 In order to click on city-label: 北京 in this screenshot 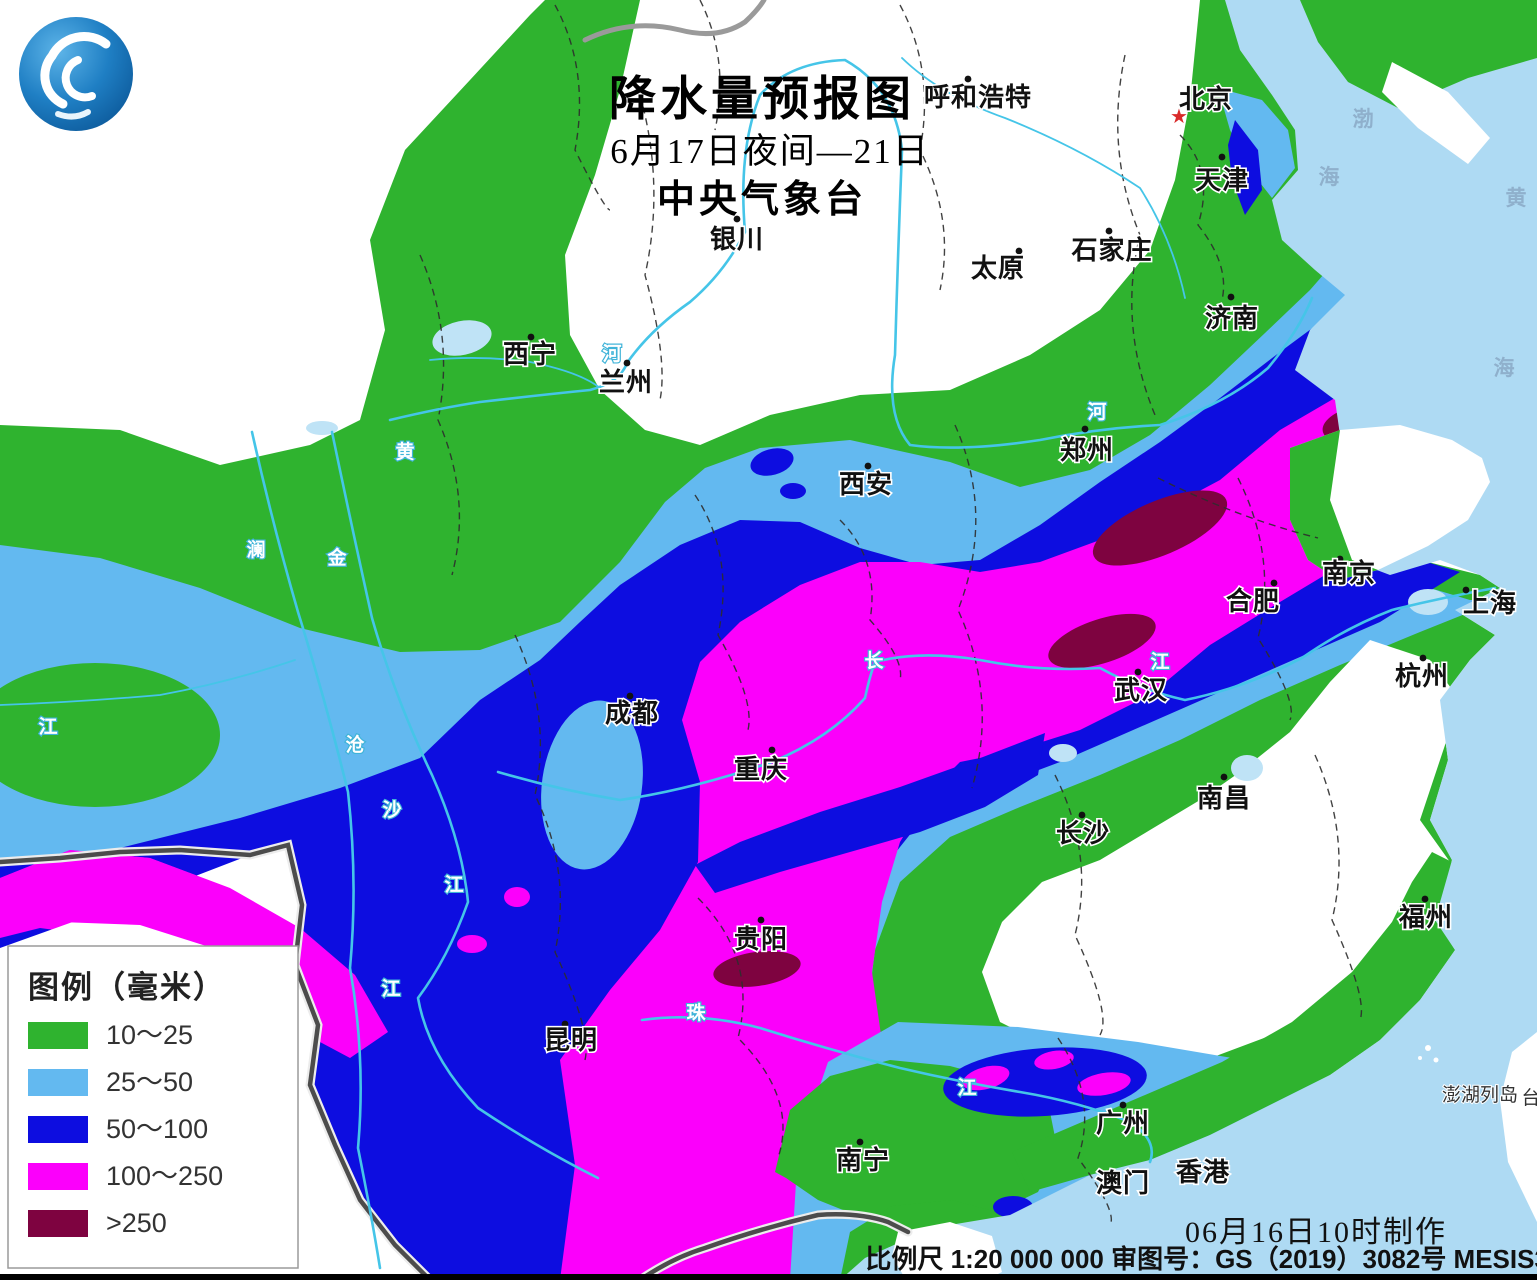, I will do `click(1206, 99)`.